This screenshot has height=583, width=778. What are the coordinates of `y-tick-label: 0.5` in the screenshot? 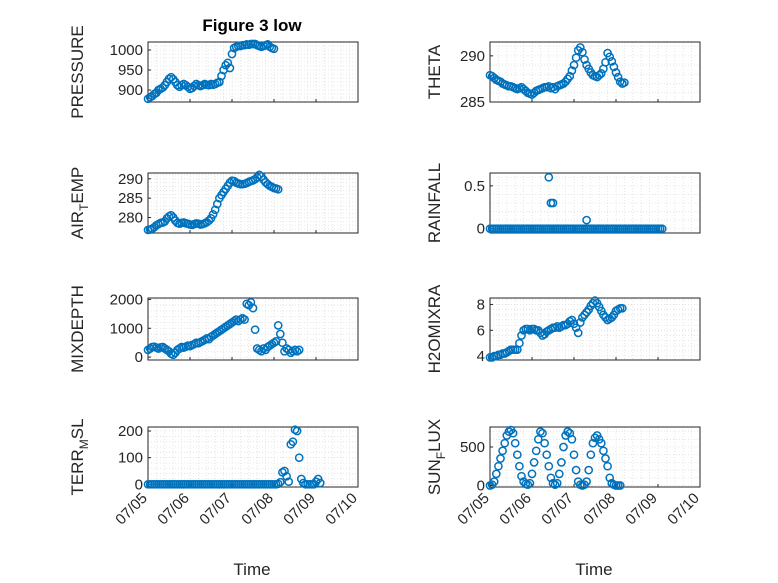 It's located at (474, 186).